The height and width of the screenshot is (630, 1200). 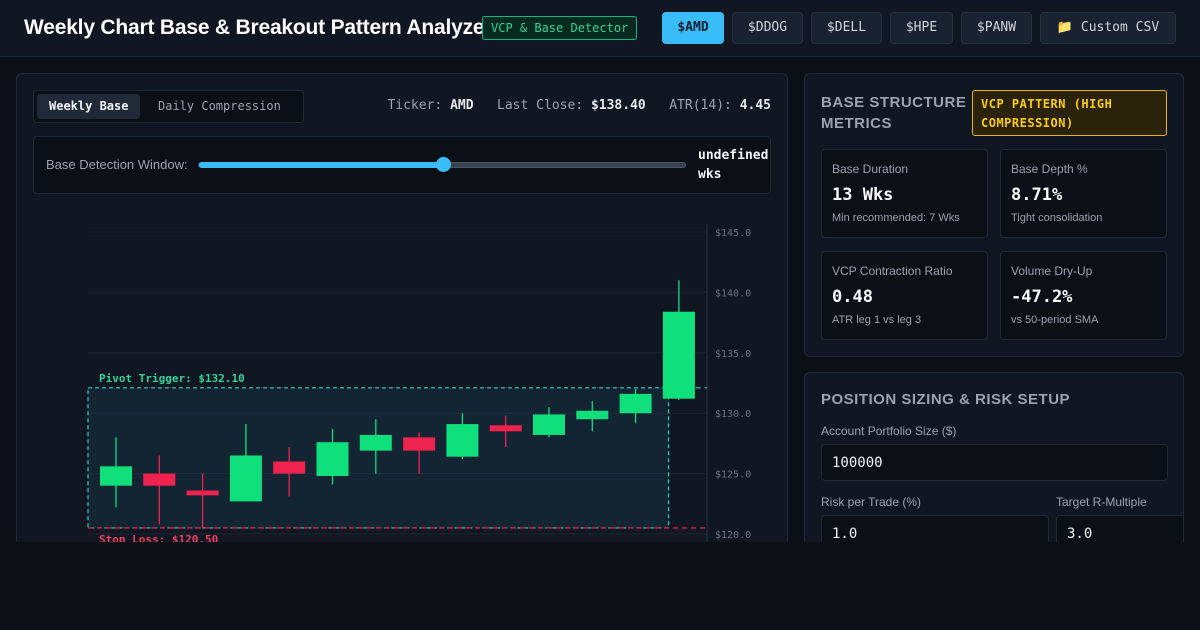 What do you see at coordinates (117, 164) in the screenshot?
I see `base-window-label: Base Detection Window:` at bounding box center [117, 164].